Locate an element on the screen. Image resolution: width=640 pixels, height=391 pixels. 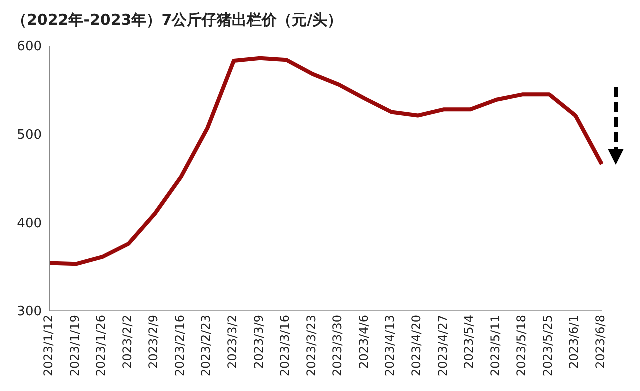
y-tick-label: 600 is located at coordinates (29, 47).